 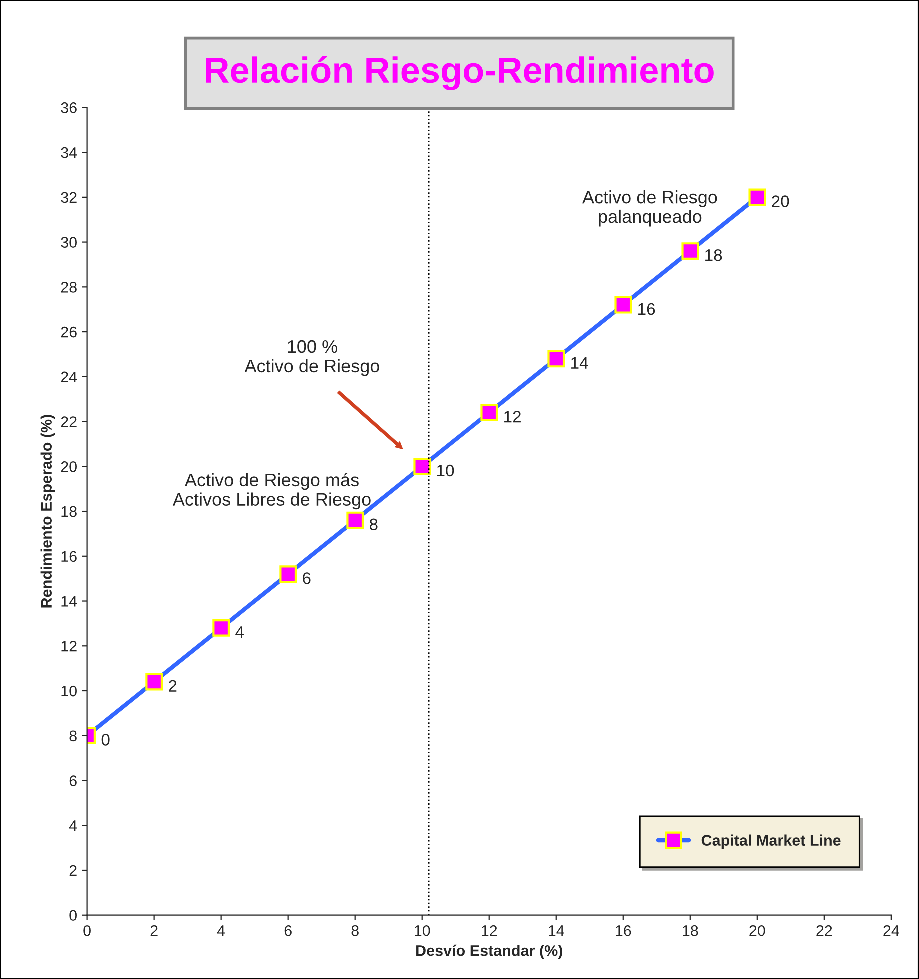 I want to click on y-tick-label: 2, so click(x=73, y=870).